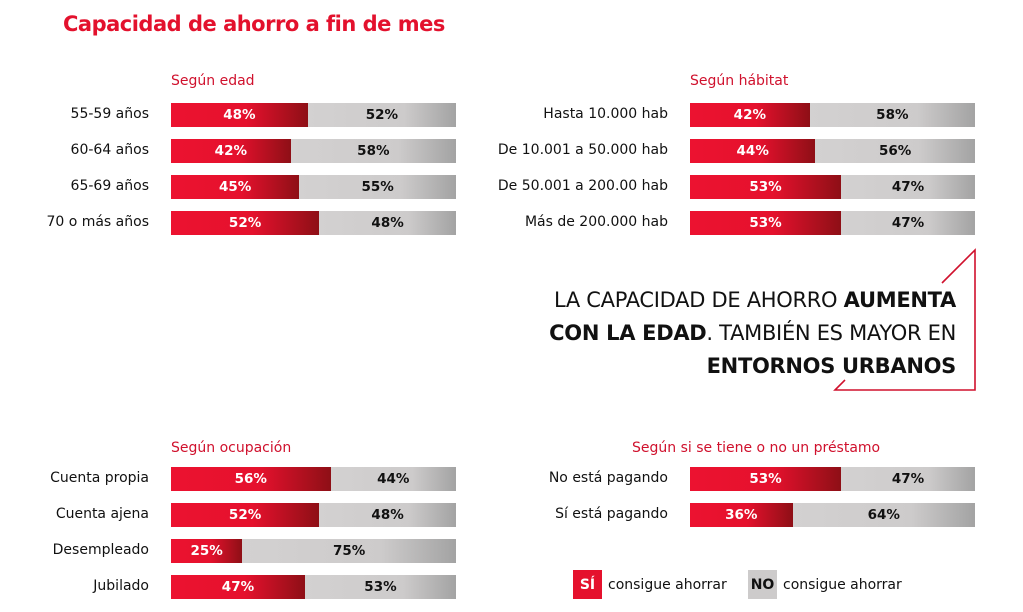 Image resolution: width=1023 pixels, height=612 pixels. I want to click on legend-no: NO consigue ahorrar, so click(825, 584).